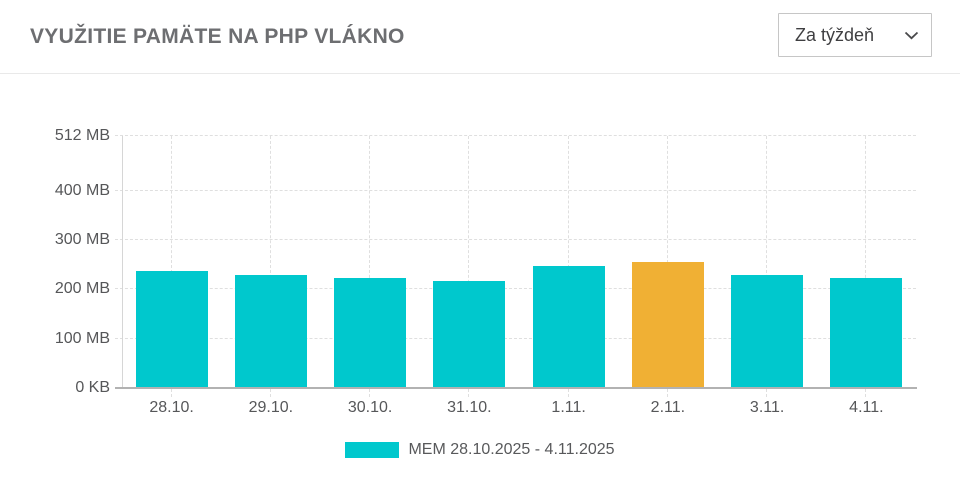 Image resolution: width=960 pixels, height=495 pixels. Describe the element at coordinates (568, 407) in the screenshot. I see `x-axis-tick-label: 1.11.` at that location.